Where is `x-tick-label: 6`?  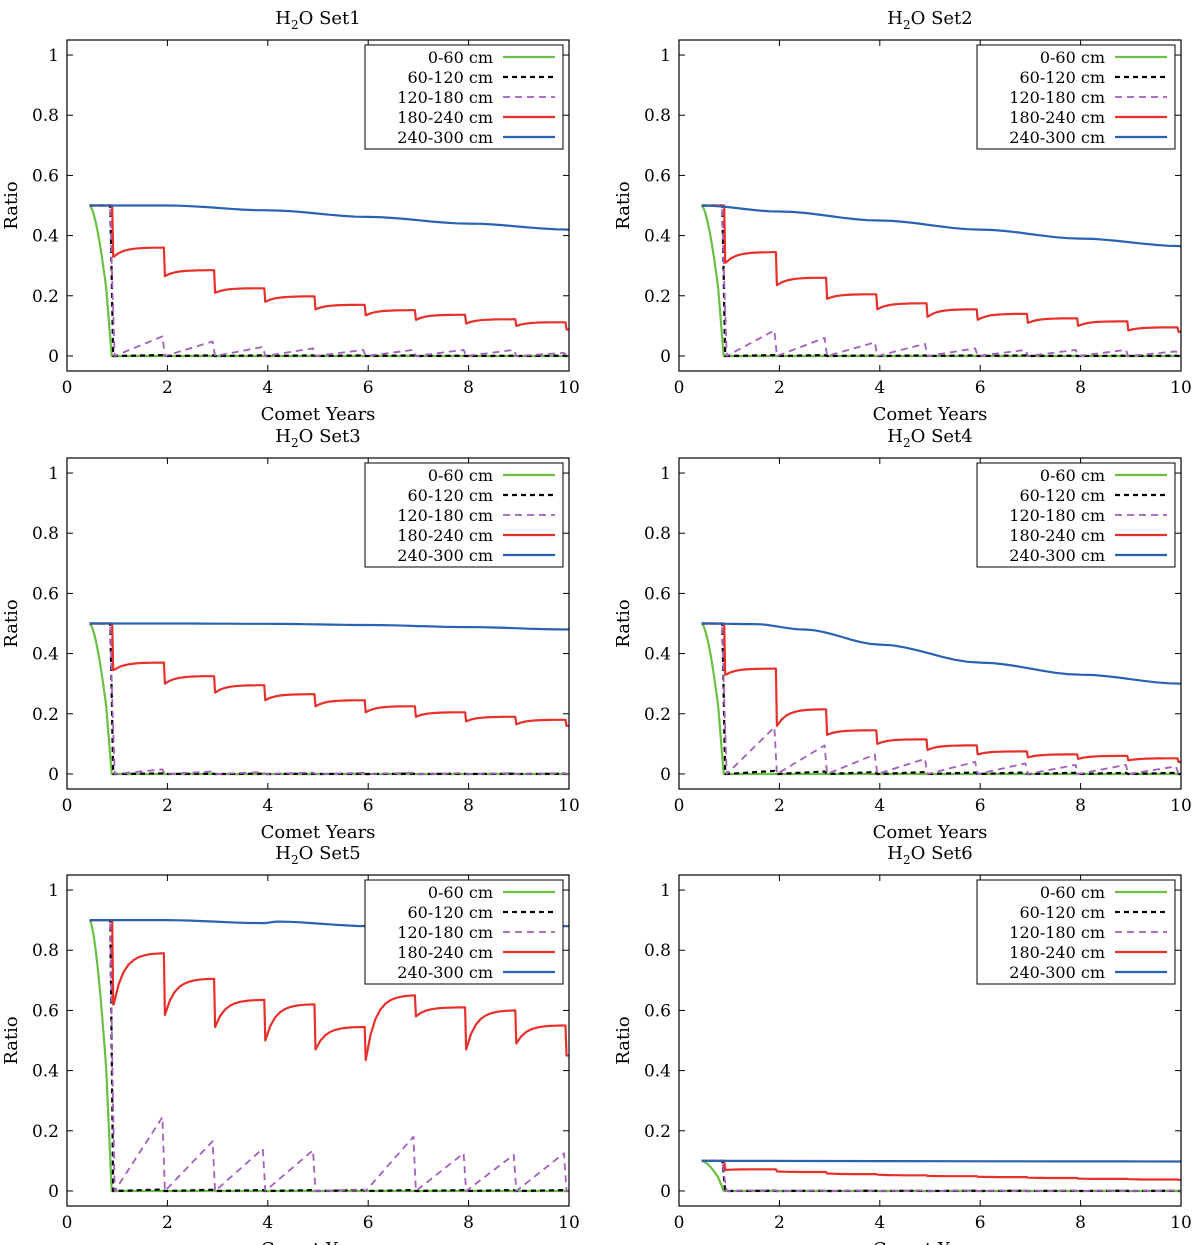
x-tick-label: 6 is located at coordinates (368, 388).